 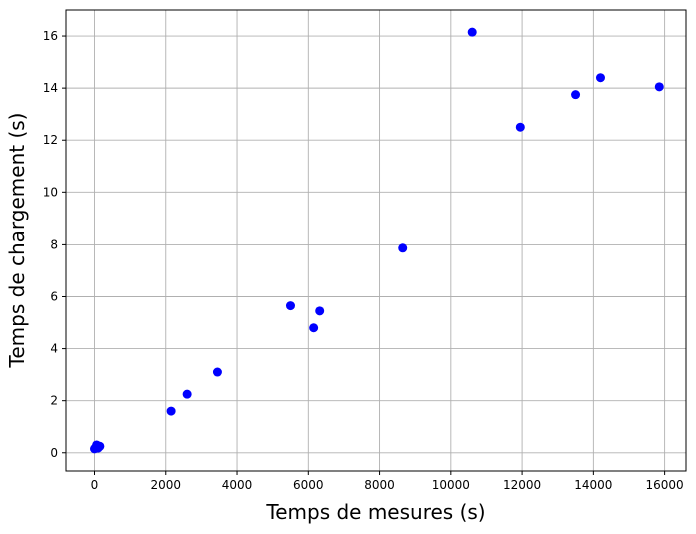 I want to click on y-tick-label: 8, so click(x=54, y=244).